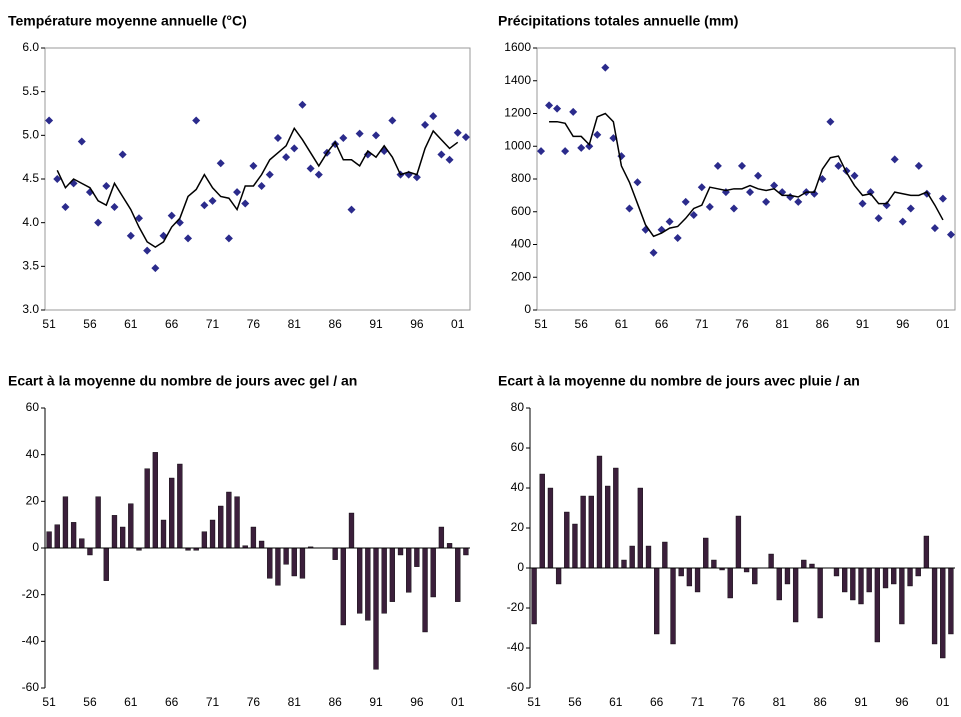  What do you see at coordinates (517, 80) in the screenshot?
I see `y-tick-label: 1400` at bounding box center [517, 80].